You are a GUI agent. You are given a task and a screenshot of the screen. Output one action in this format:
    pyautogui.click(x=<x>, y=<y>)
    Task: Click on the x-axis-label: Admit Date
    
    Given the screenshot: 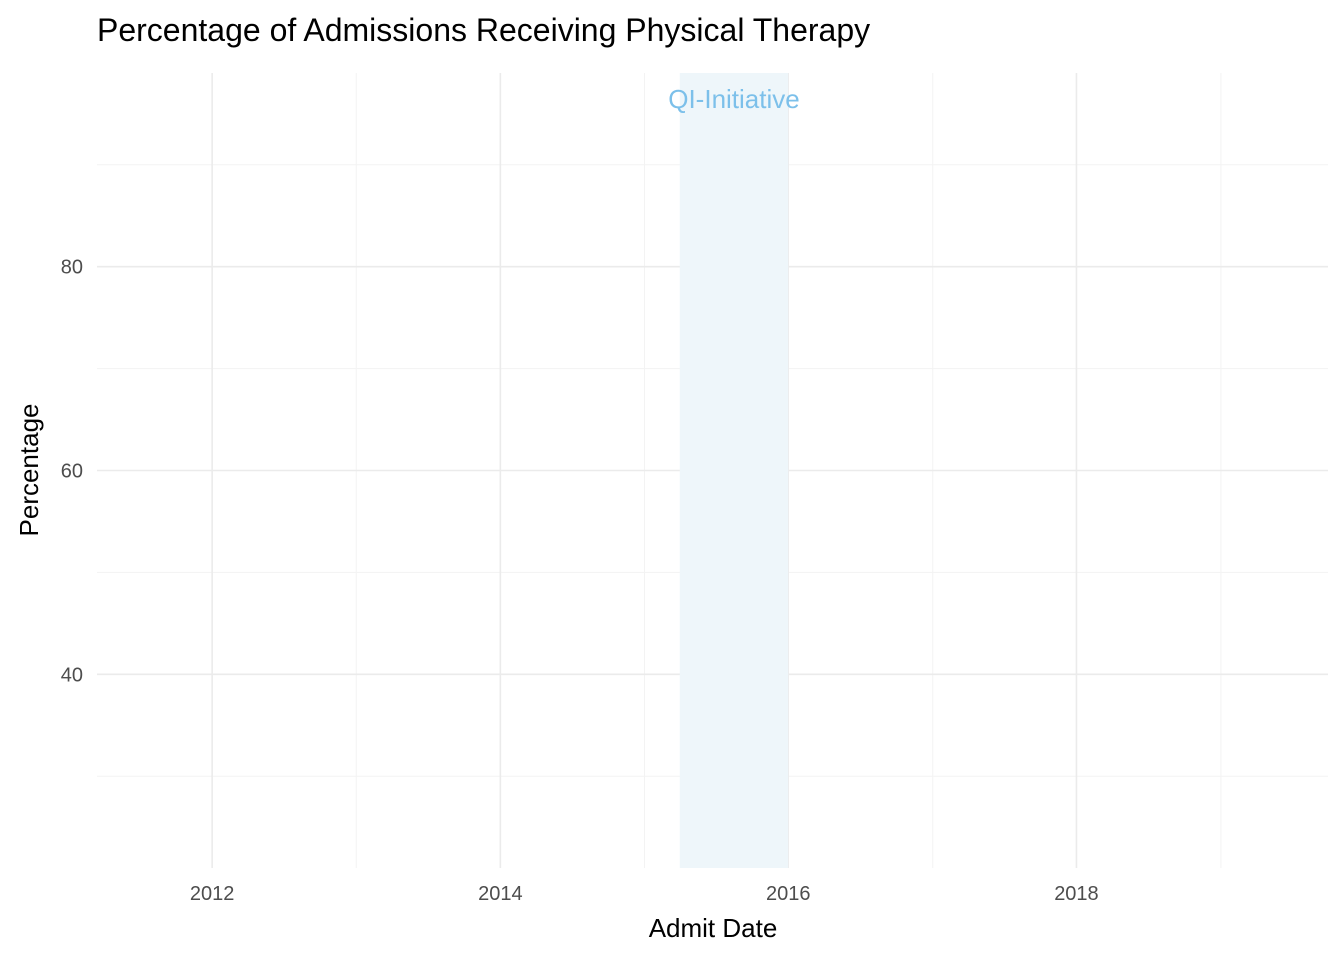 What is the action you would take?
    pyautogui.click(x=713, y=928)
    